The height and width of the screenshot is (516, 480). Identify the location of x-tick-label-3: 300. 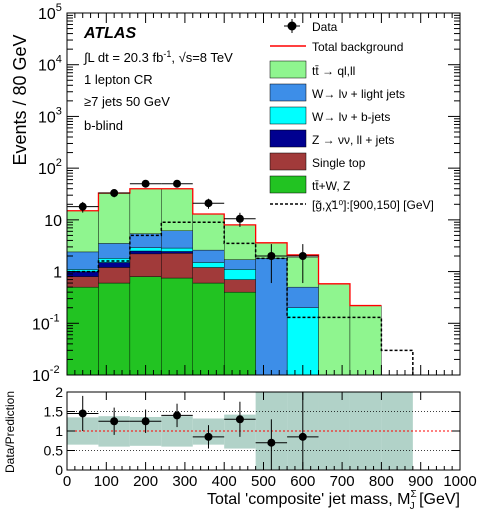
(184, 481).